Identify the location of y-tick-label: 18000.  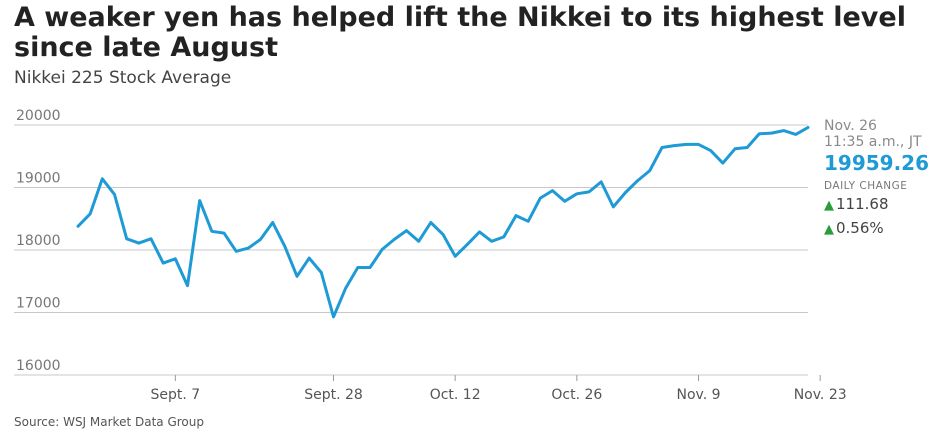
(38, 241).